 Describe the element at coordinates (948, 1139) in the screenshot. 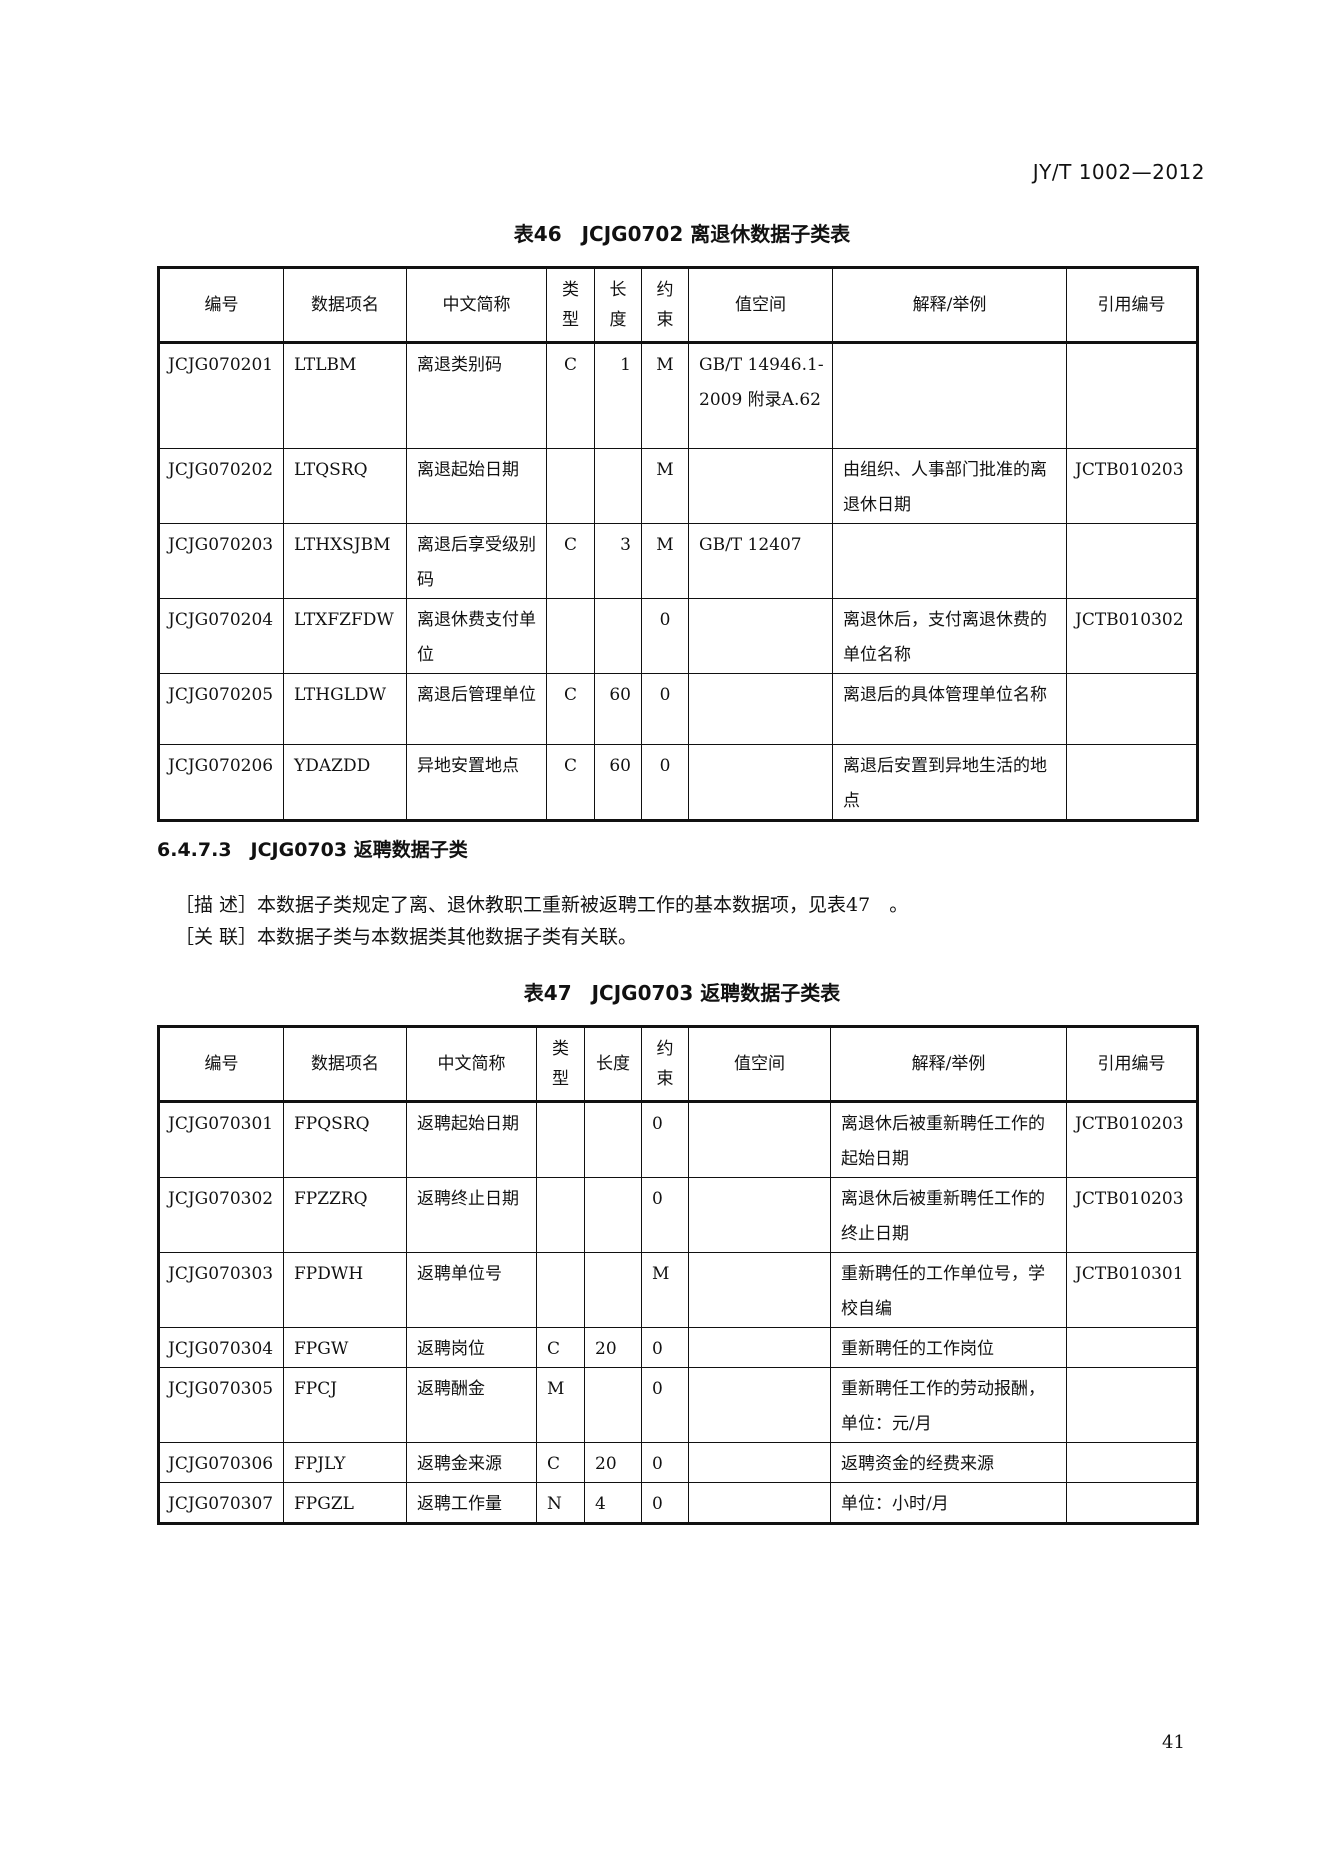

I see `table-cell: 离退休后被重新聘任工作的起始日期` at that location.